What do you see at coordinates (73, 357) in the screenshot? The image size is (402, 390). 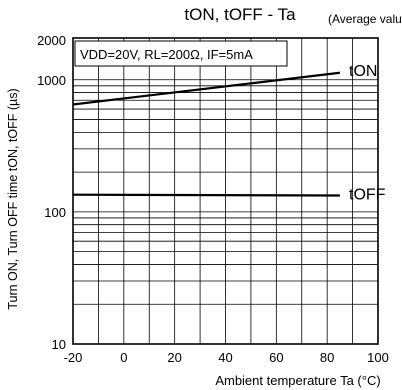 I see `x-tick-label: -20` at bounding box center [73, 357].